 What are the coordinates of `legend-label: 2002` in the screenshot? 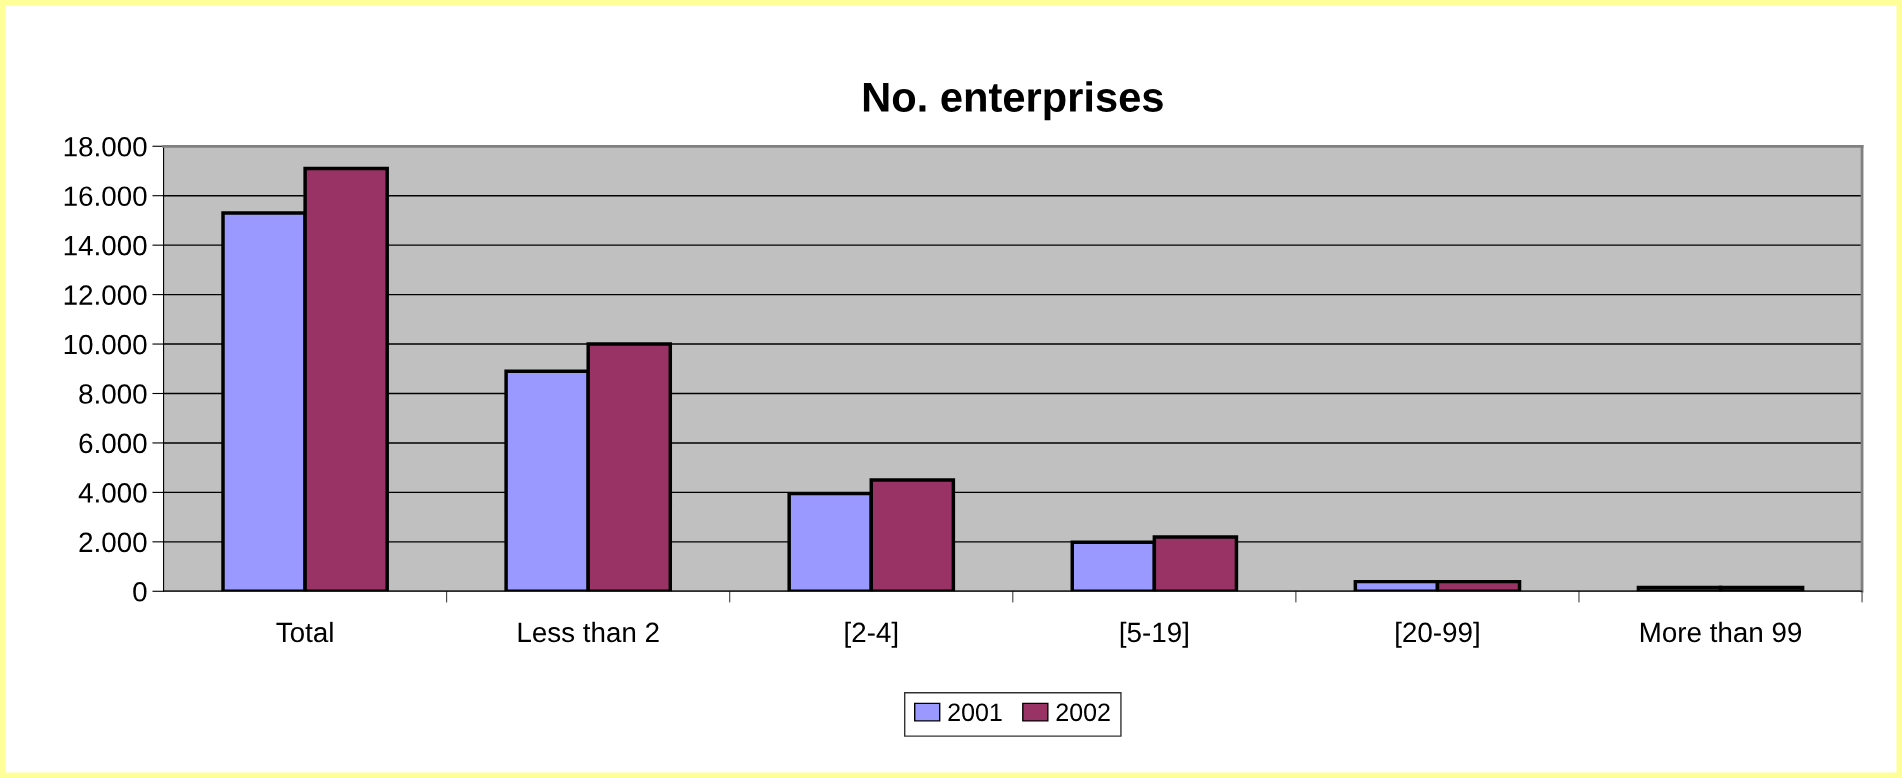 It's located at (1083, 712).